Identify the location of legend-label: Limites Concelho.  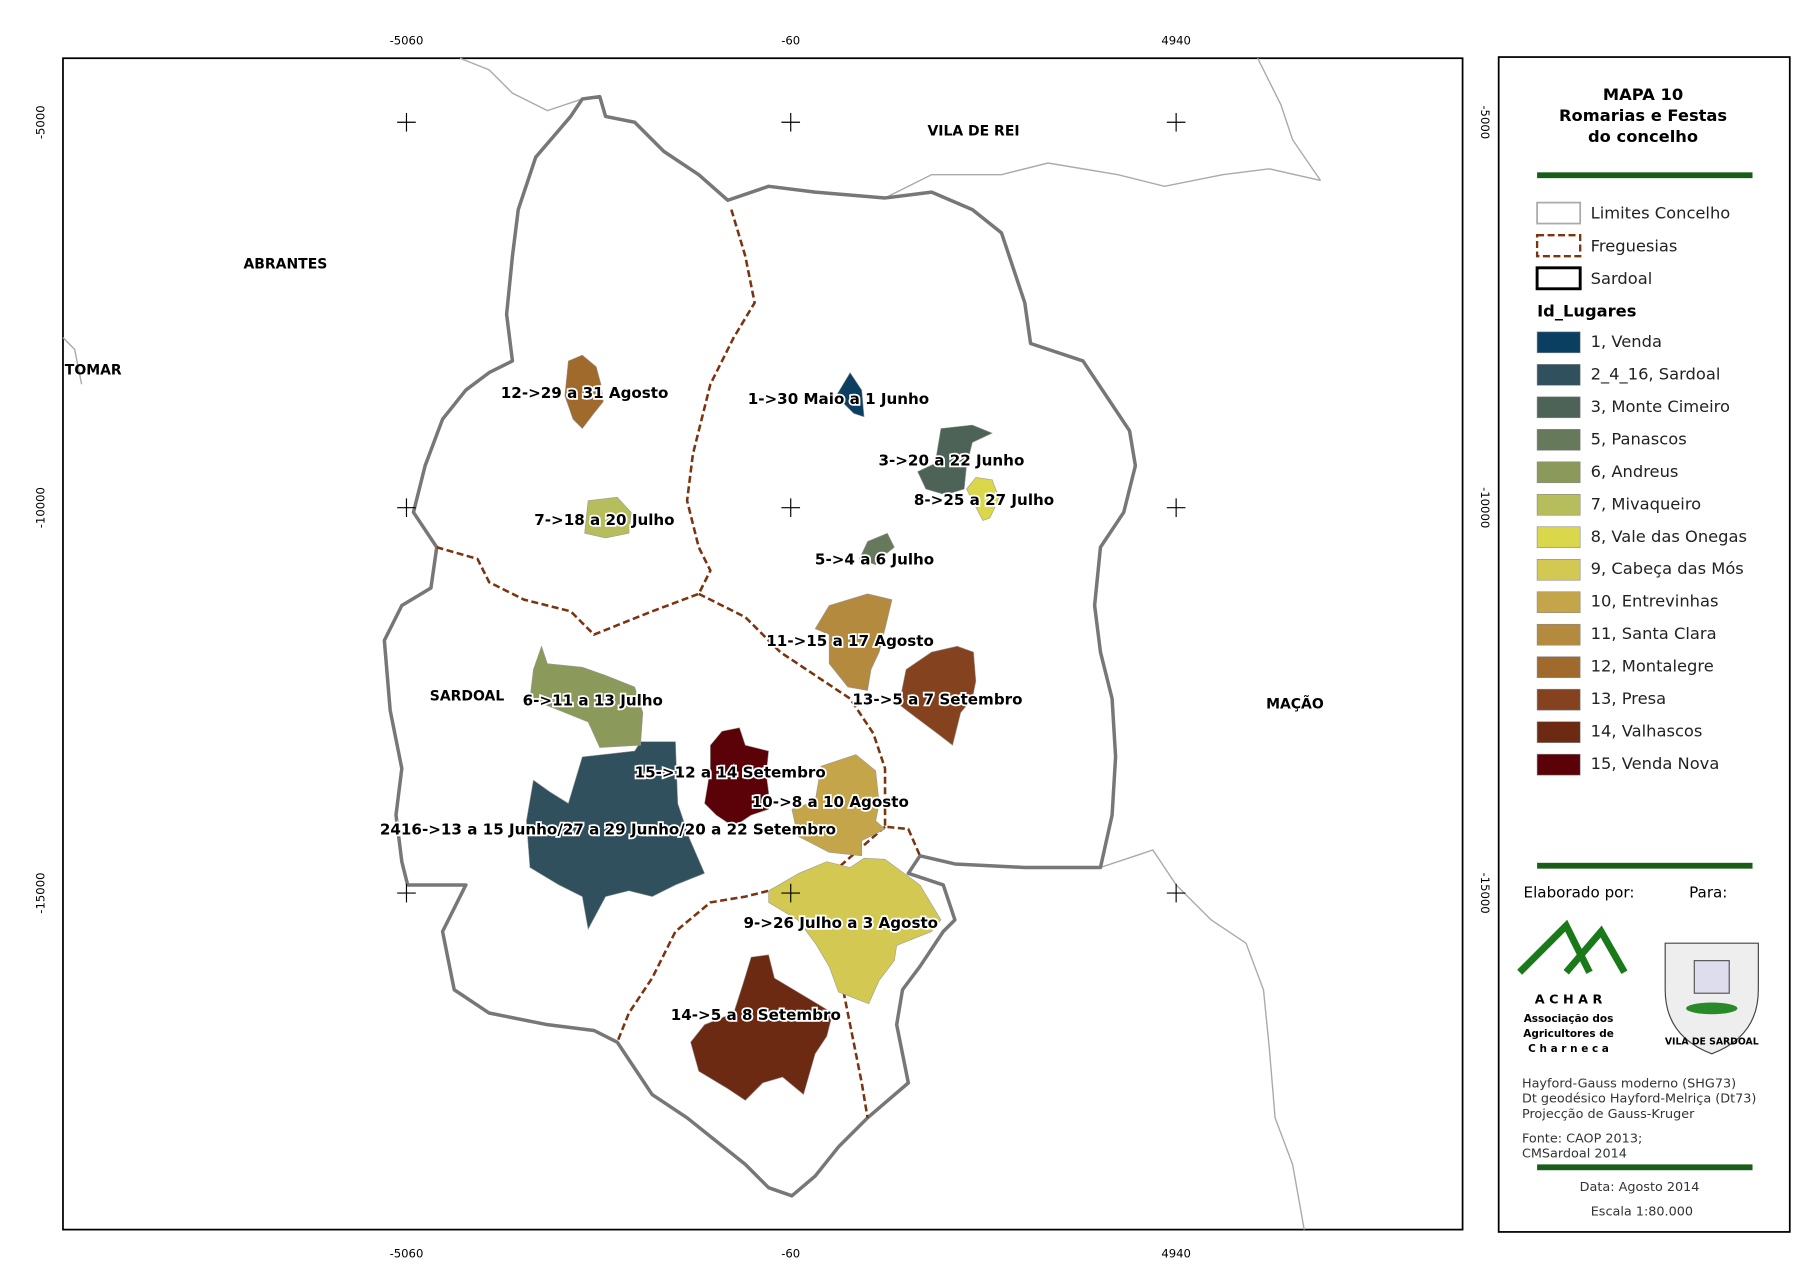
(1661, 213).